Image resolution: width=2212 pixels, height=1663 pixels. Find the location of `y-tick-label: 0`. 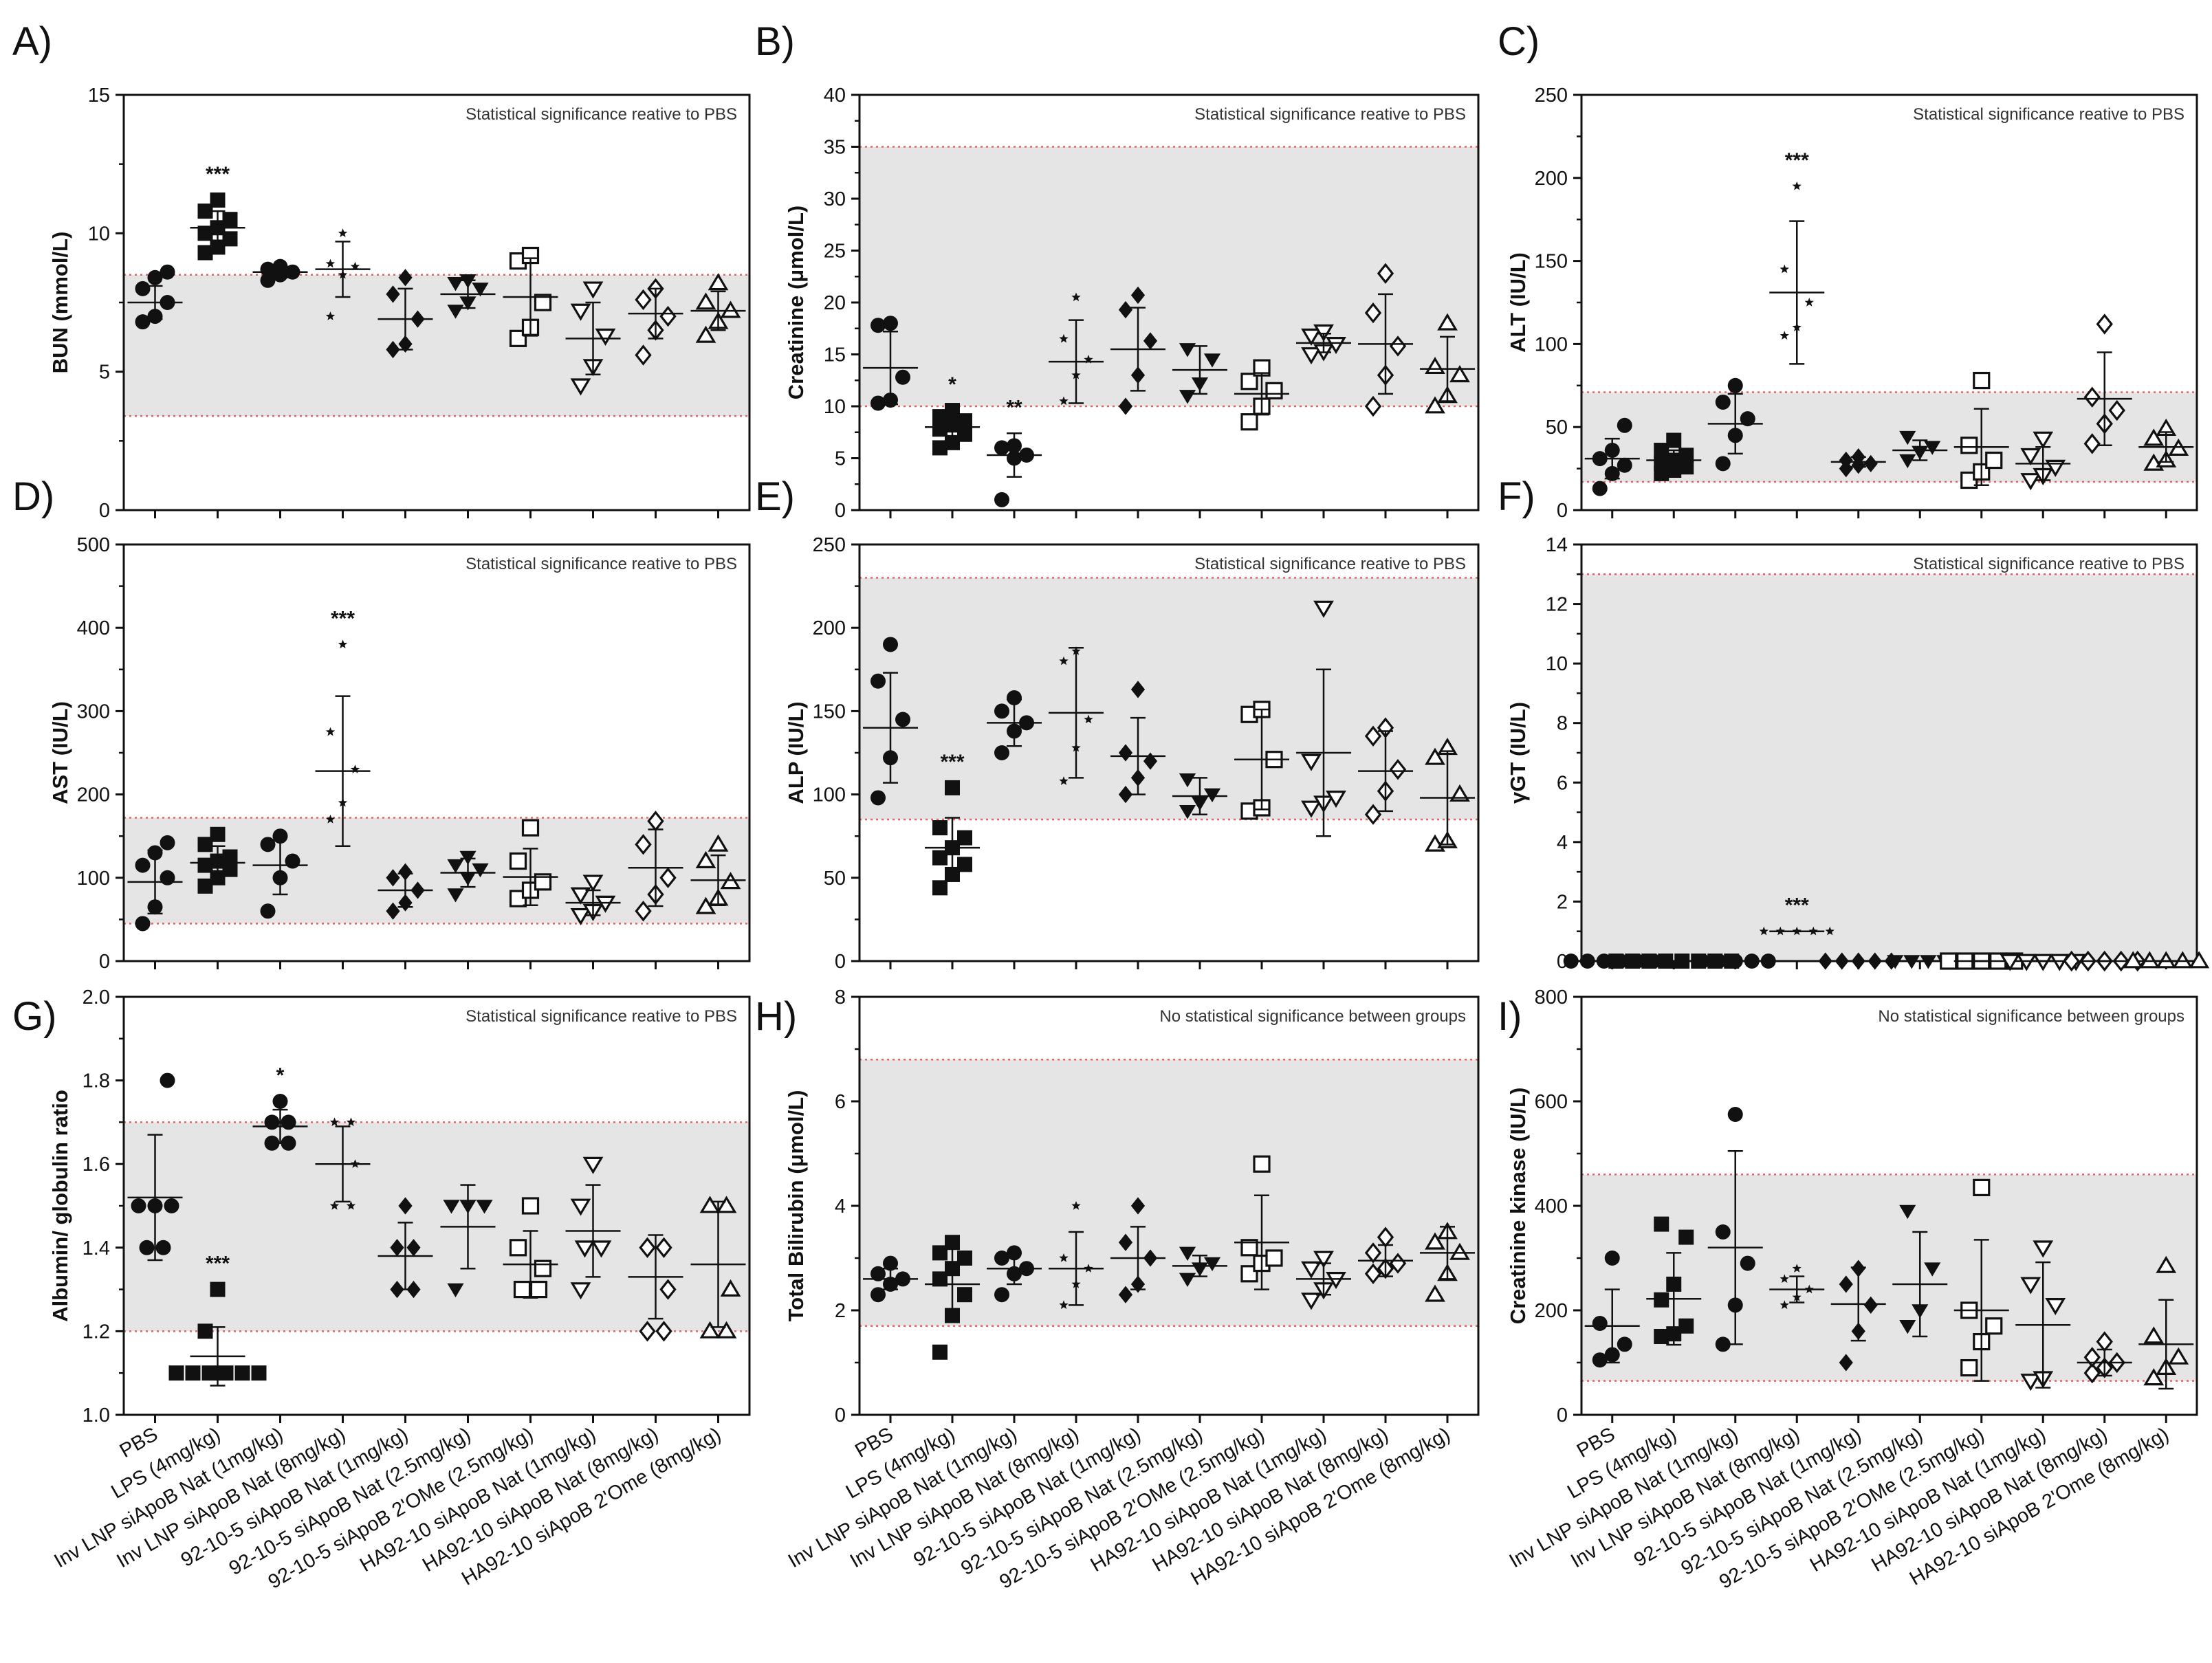

y-tick-label: 0 is located at coordinates (1562, 1416).